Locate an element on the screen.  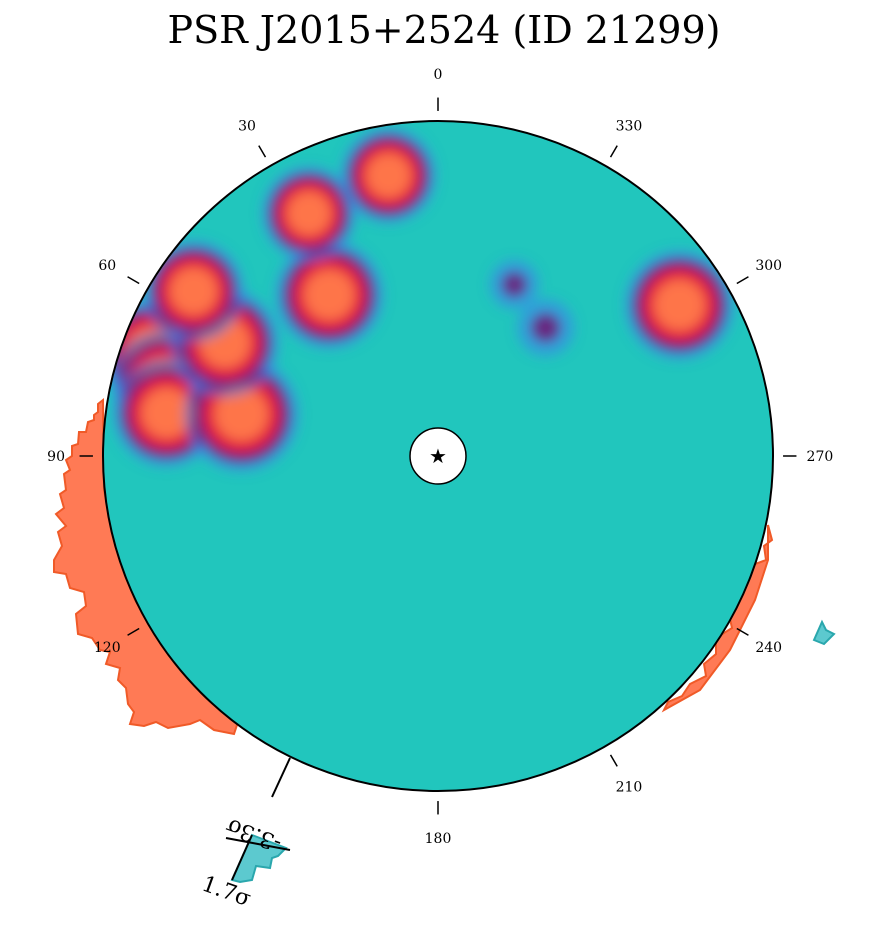
angle-tick-label: 300 is located at coordinates (768, 266).